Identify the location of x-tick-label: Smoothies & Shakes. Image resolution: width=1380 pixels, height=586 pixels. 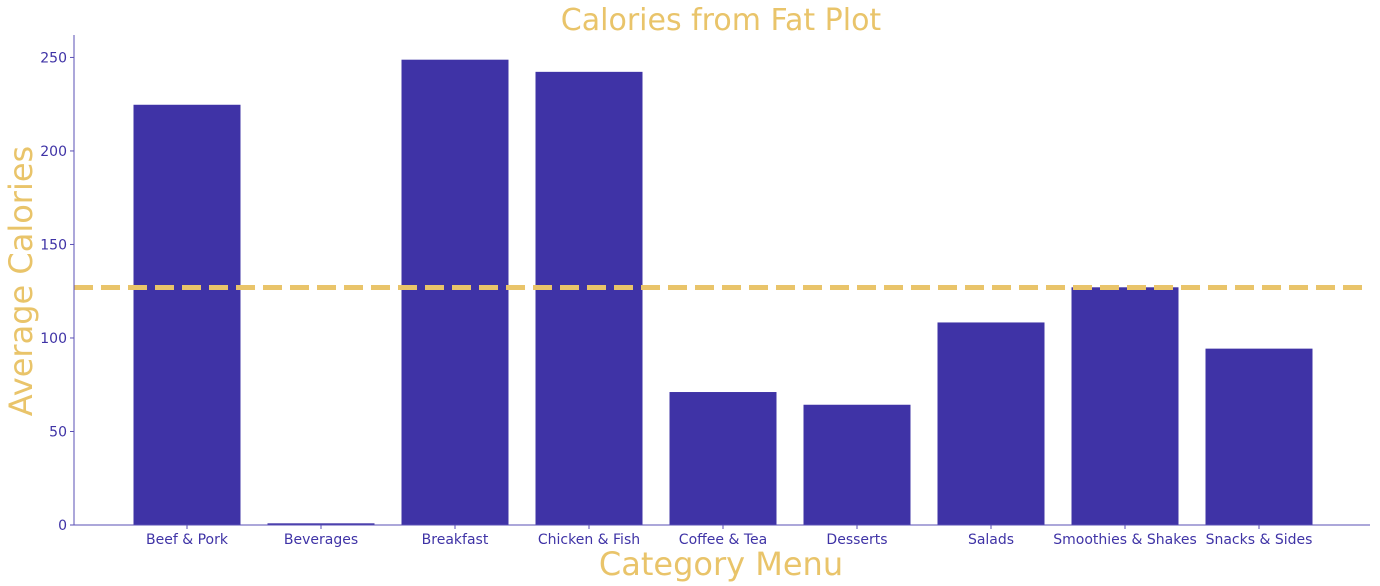
(1125, 540).